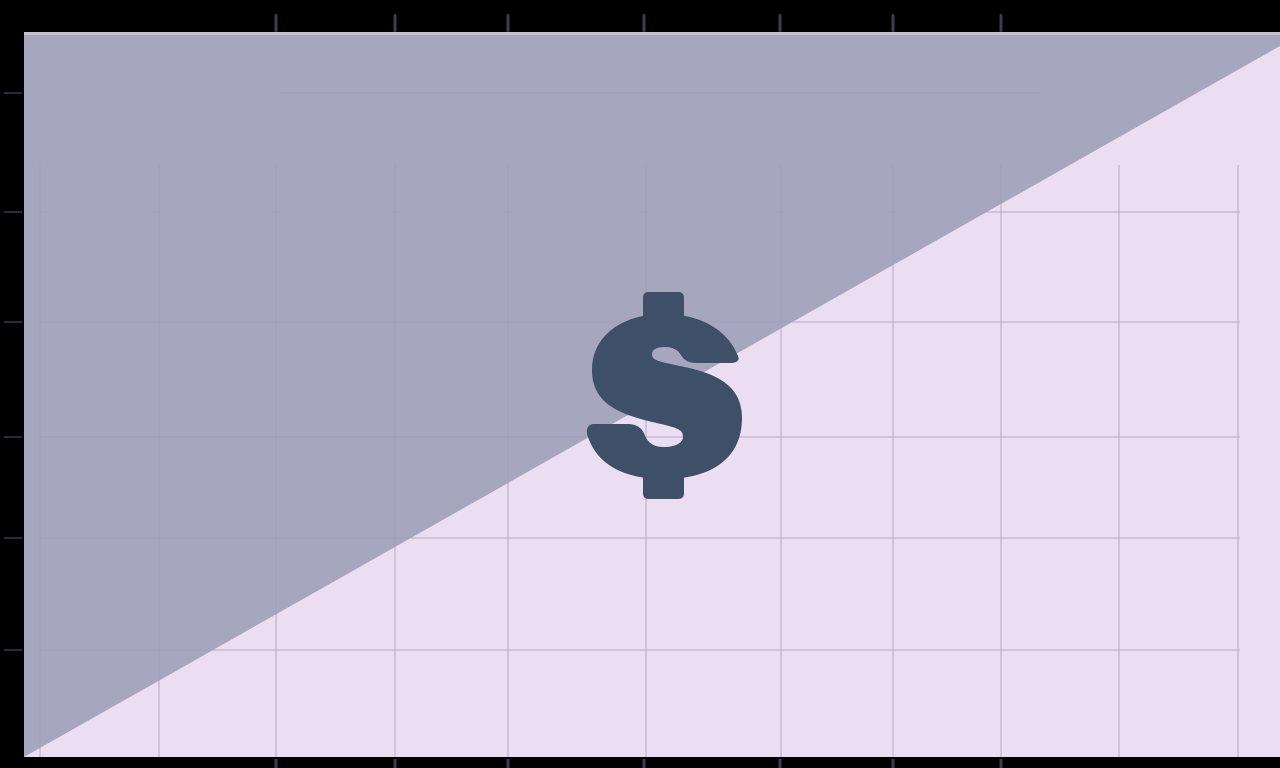  I want to click on dollar-sign-icon, so click(664, 395).